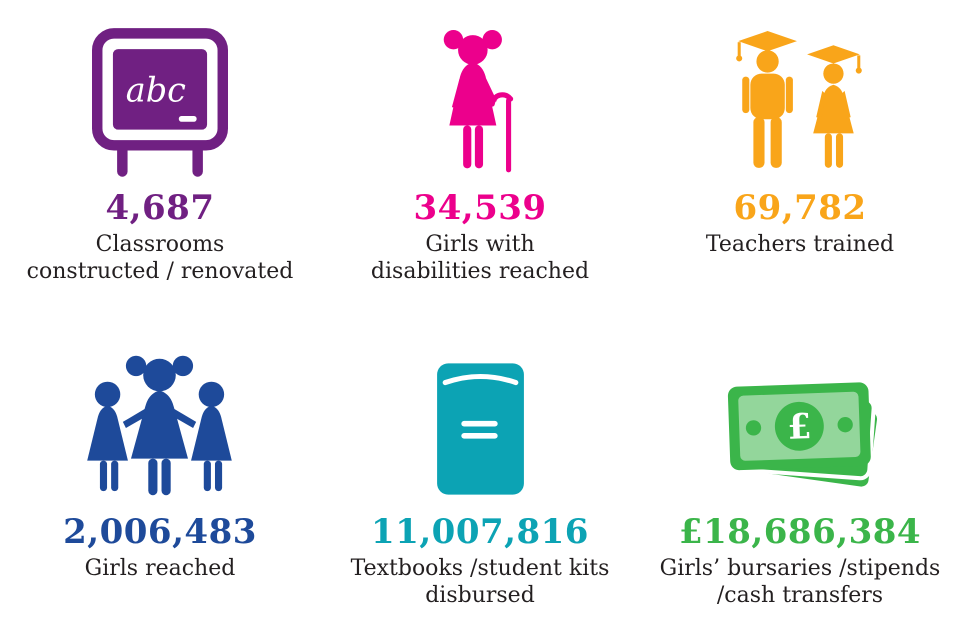 Image resolution: width=960 pixels, height=644 pixels. Describe the element at coordinates (480, 429) in the screenshot. I see `textbook-icon-svg` at that location.